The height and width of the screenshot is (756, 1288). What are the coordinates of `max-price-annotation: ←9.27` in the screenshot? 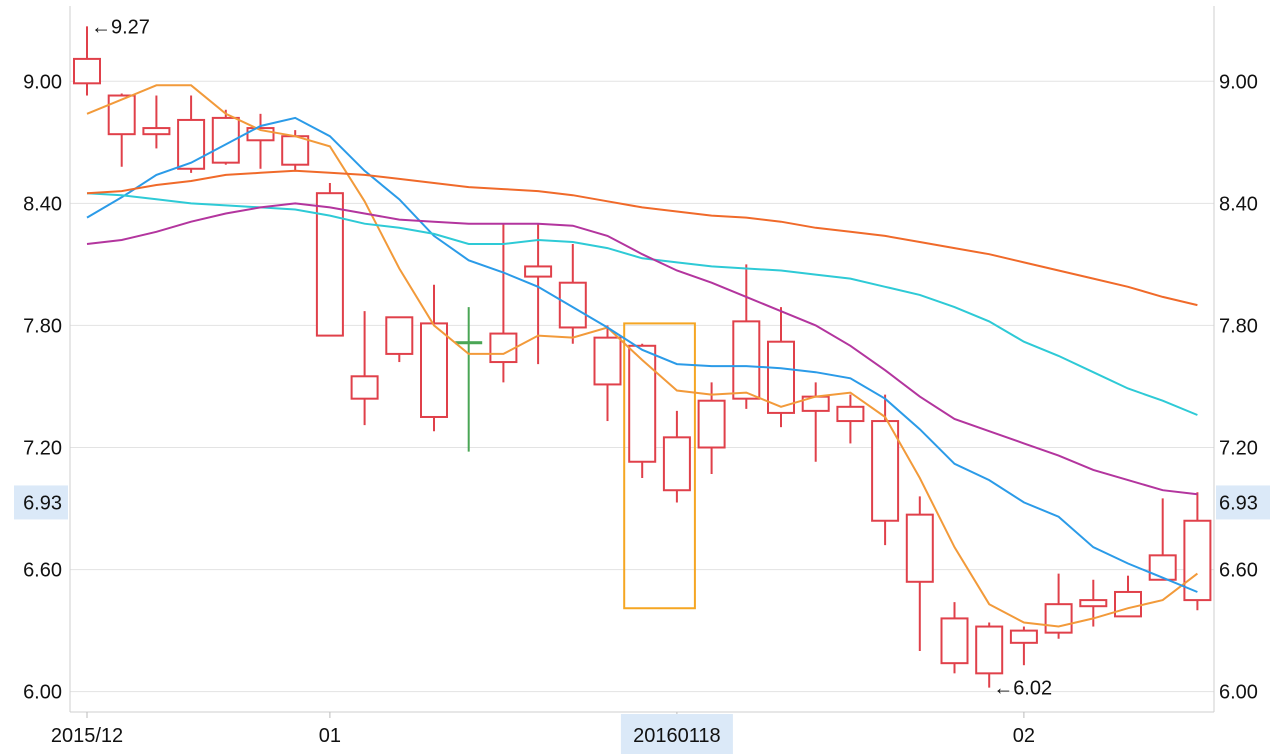 It's located at (120, 27).